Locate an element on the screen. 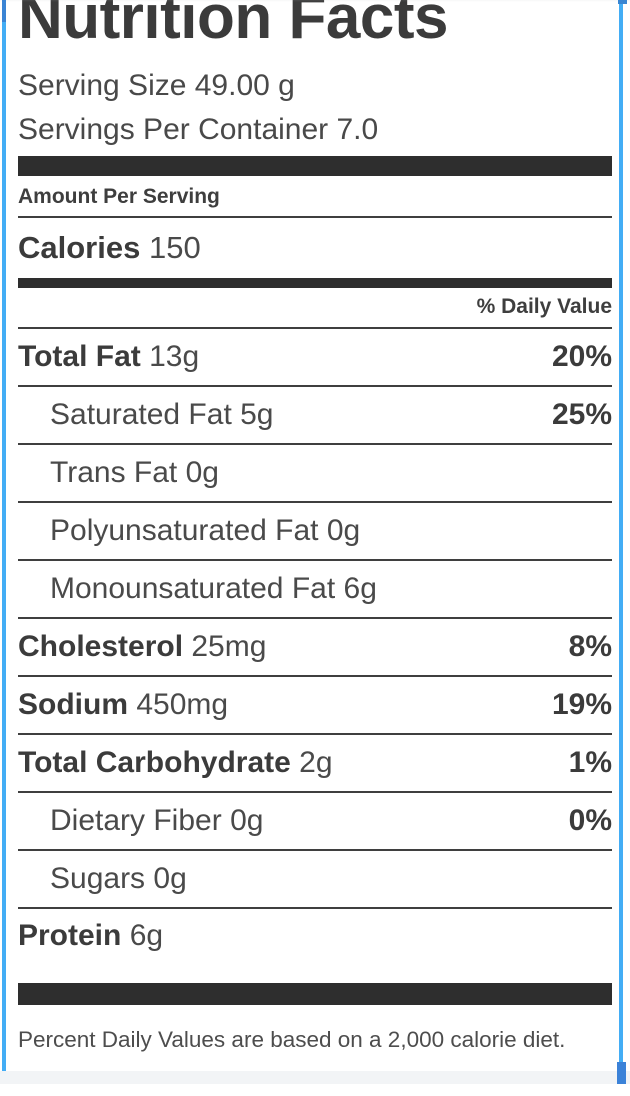 This screenshot has height=1096, width=630. thick-divider-bar-bottom is located at coordinates (315, 994).